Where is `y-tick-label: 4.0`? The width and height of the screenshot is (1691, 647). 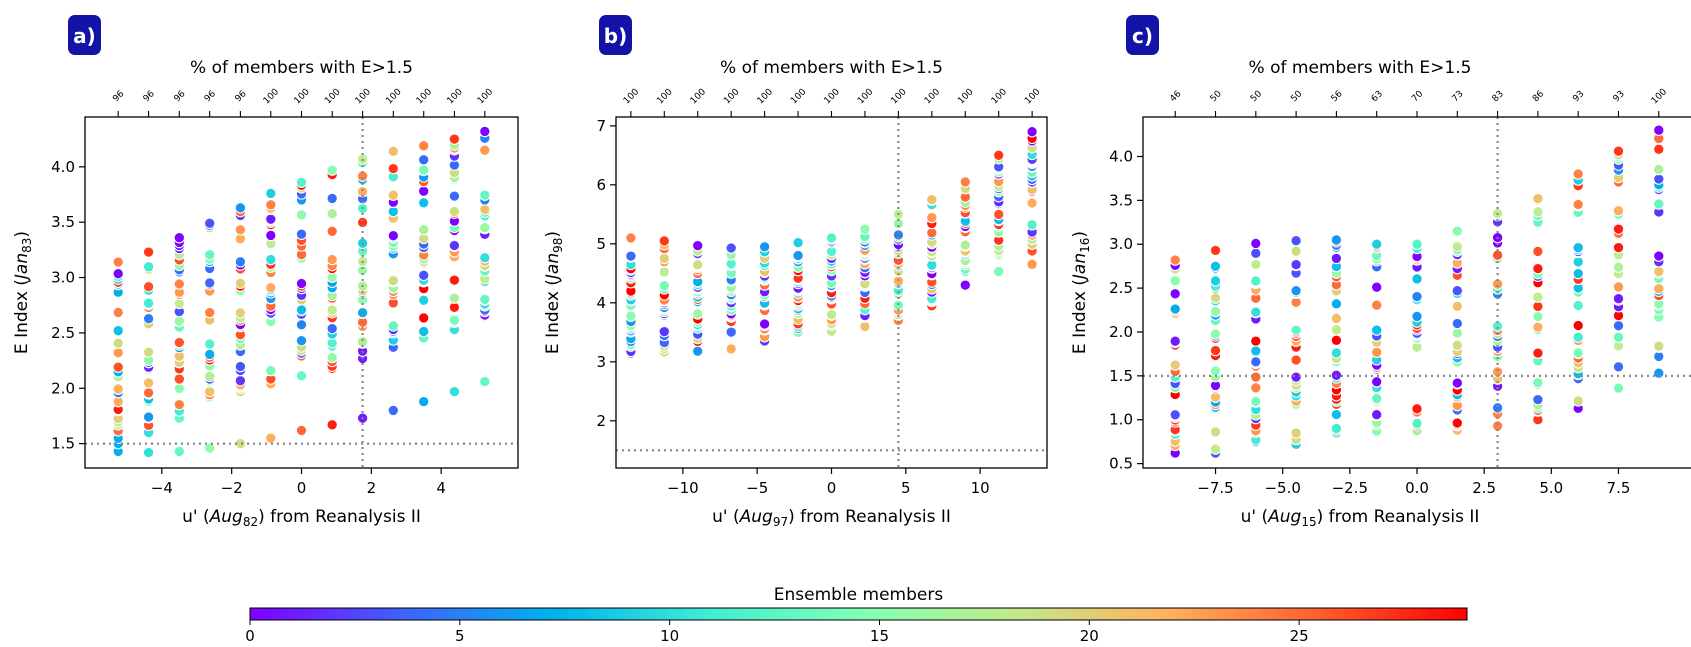
y-tick-label: 4.0 is located at coordinates (1121, 156).